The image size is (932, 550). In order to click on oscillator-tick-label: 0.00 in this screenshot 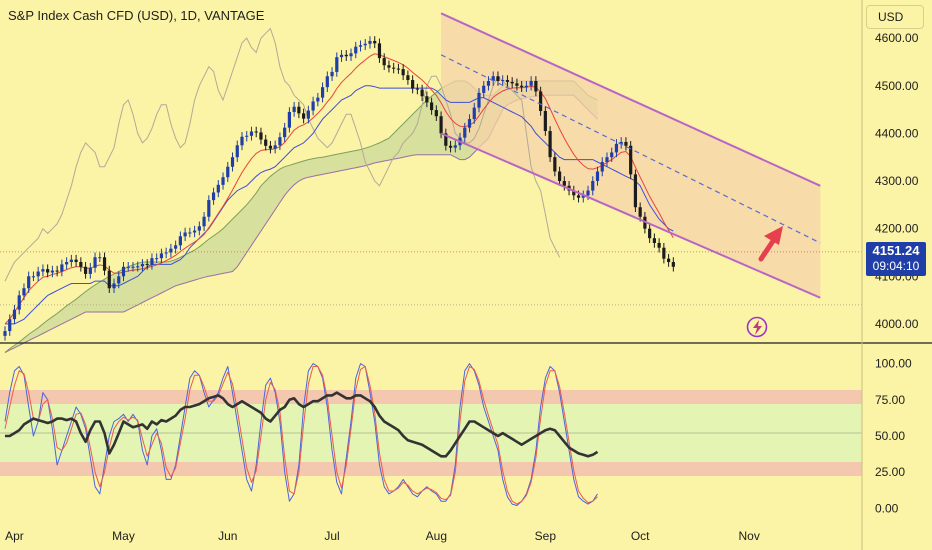, I will do `click(887, 508)`.